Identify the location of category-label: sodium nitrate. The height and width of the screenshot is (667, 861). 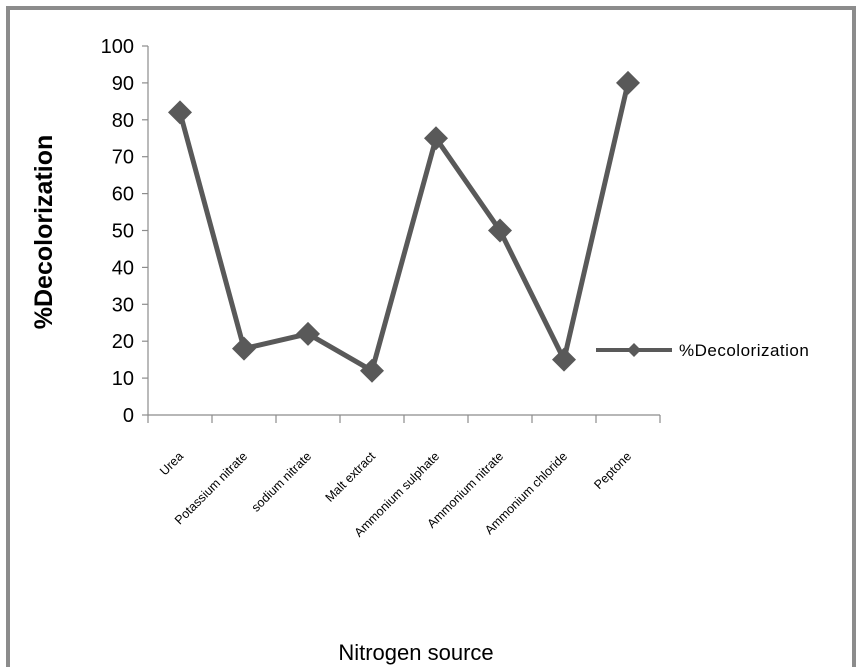
(281, 481).